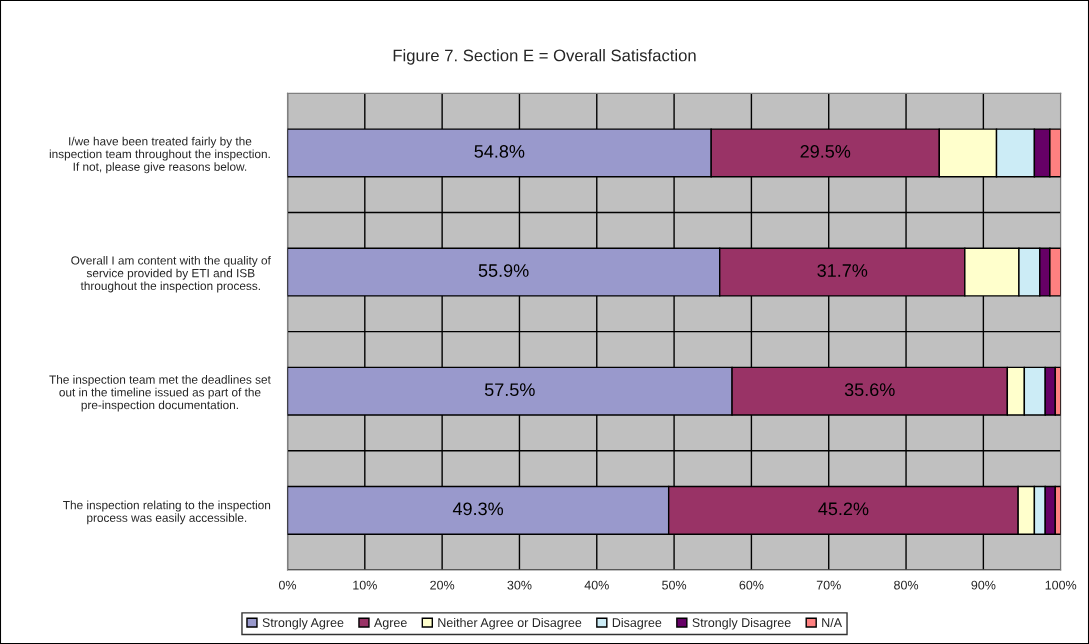 This screenshot has height=644, width=1089. Describe the element at coordinates (167, 512) in the screenshot. I see `y-tick-label: The inspection relating to the inspection process was easily accessible.` at that location.